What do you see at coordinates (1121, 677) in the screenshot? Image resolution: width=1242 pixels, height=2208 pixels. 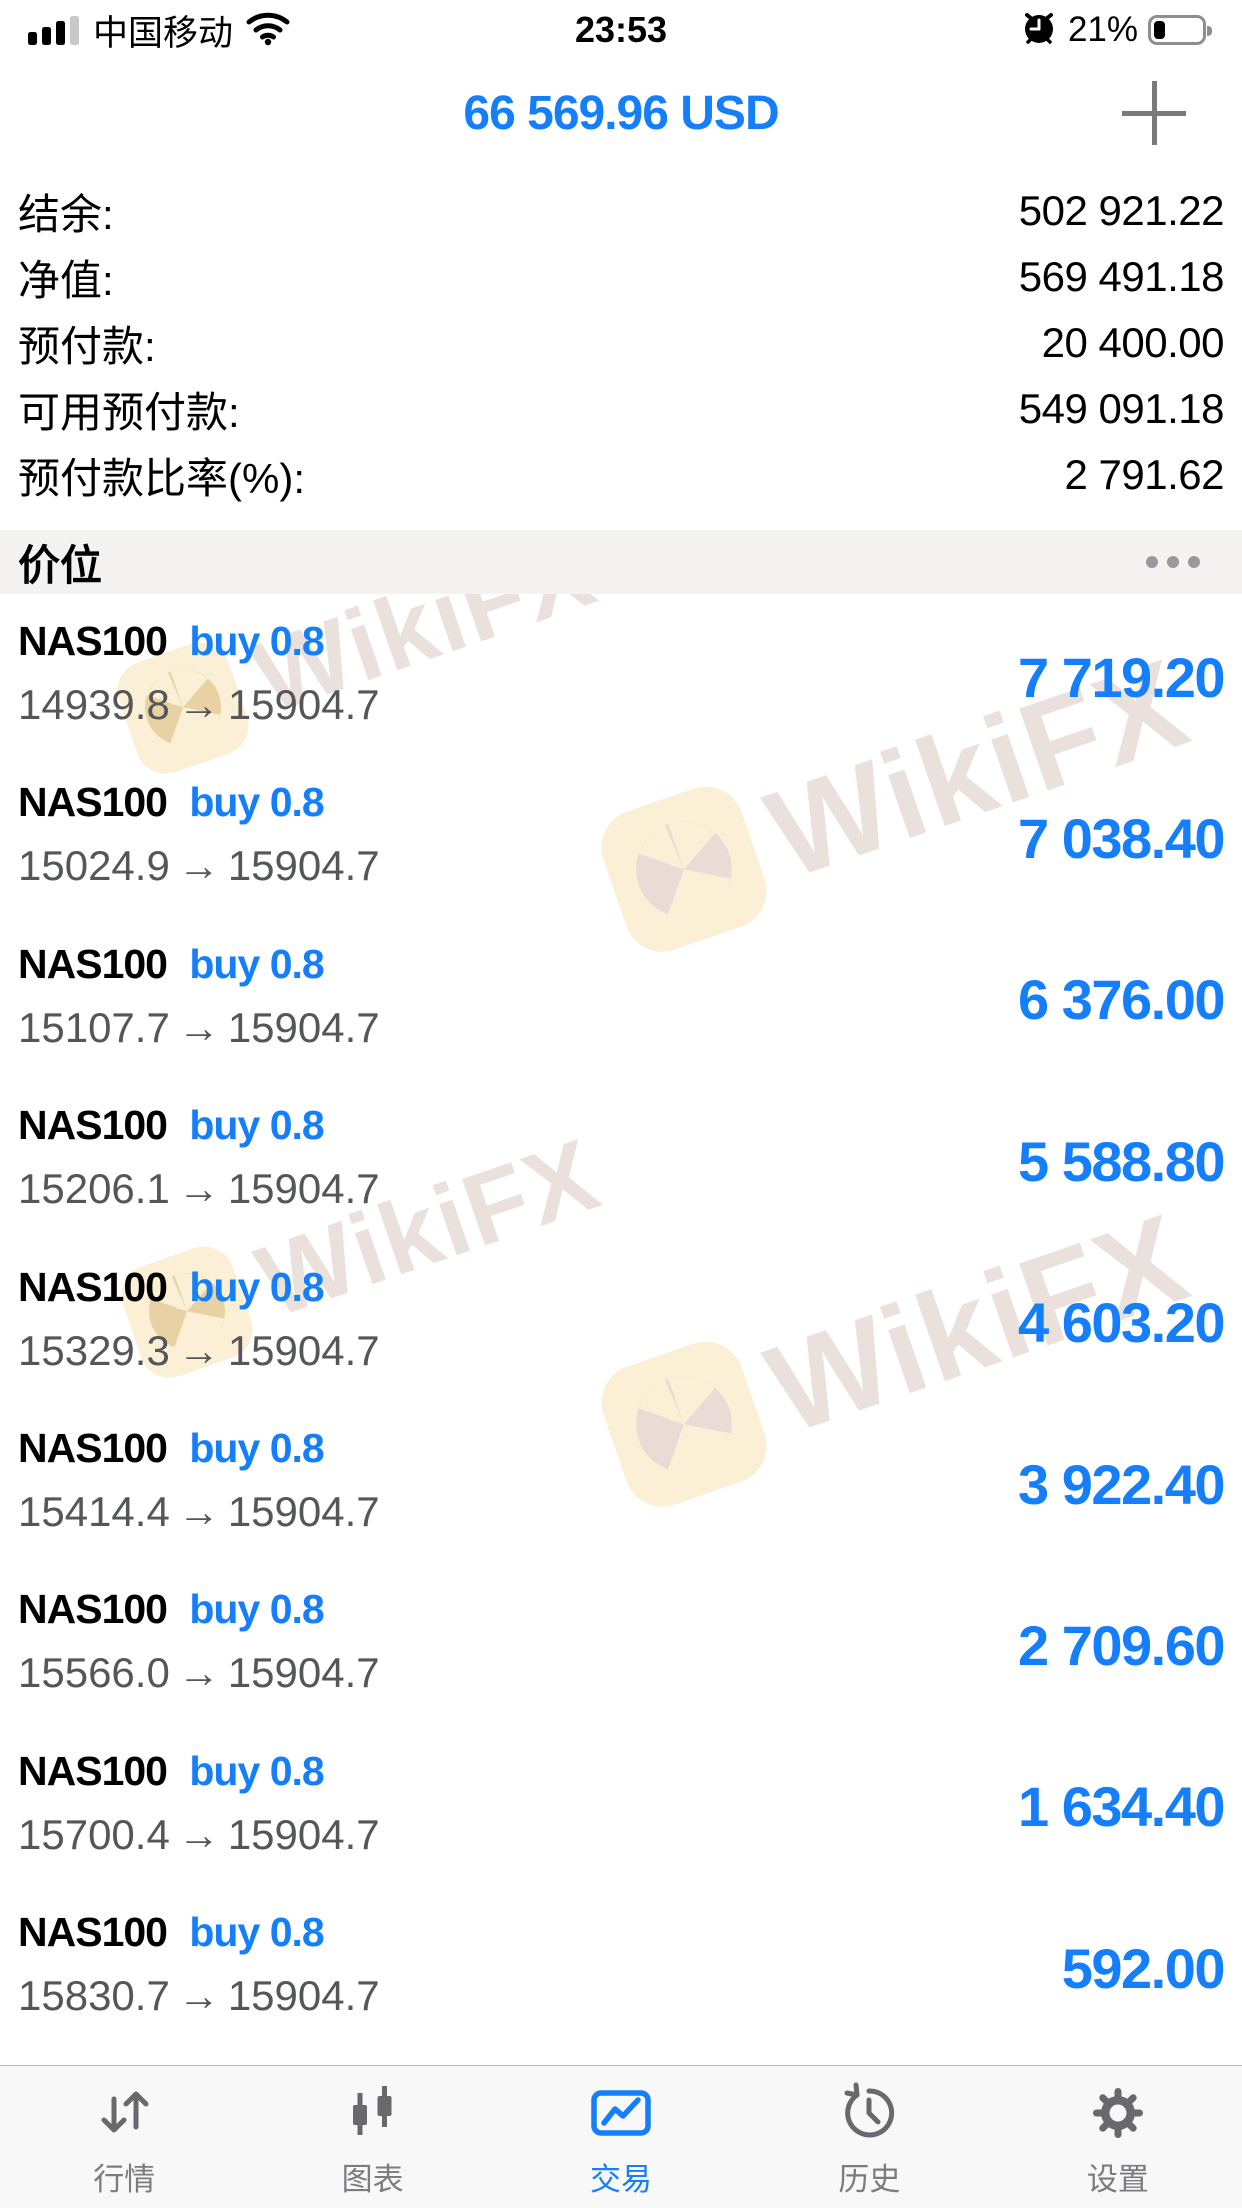 I see `position-profit: 7 719.20` at bounding box center [1121, 677].